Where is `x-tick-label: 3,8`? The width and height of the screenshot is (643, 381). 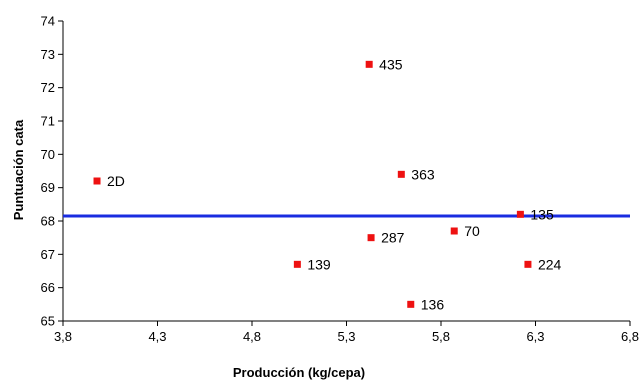 x-tick-label: 3,8 is located at coordinates (63, 336).